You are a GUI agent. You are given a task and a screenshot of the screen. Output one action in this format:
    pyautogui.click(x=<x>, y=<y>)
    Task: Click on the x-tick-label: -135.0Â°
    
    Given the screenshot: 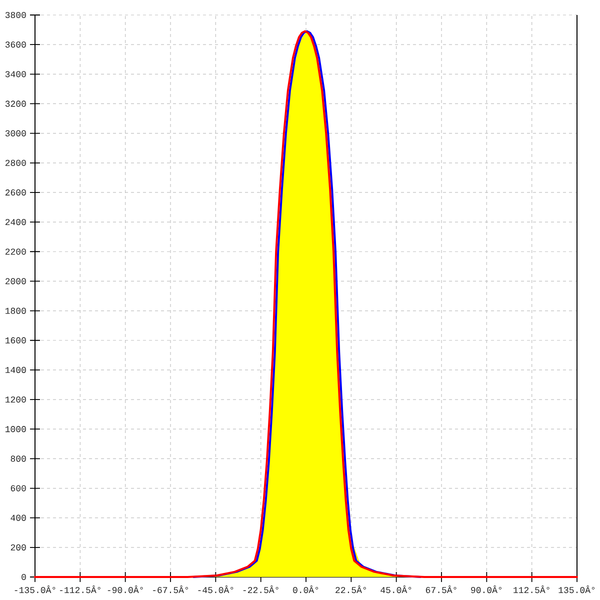 What is the action you would take?
    pyautogui.click(x=35, y=590)
    